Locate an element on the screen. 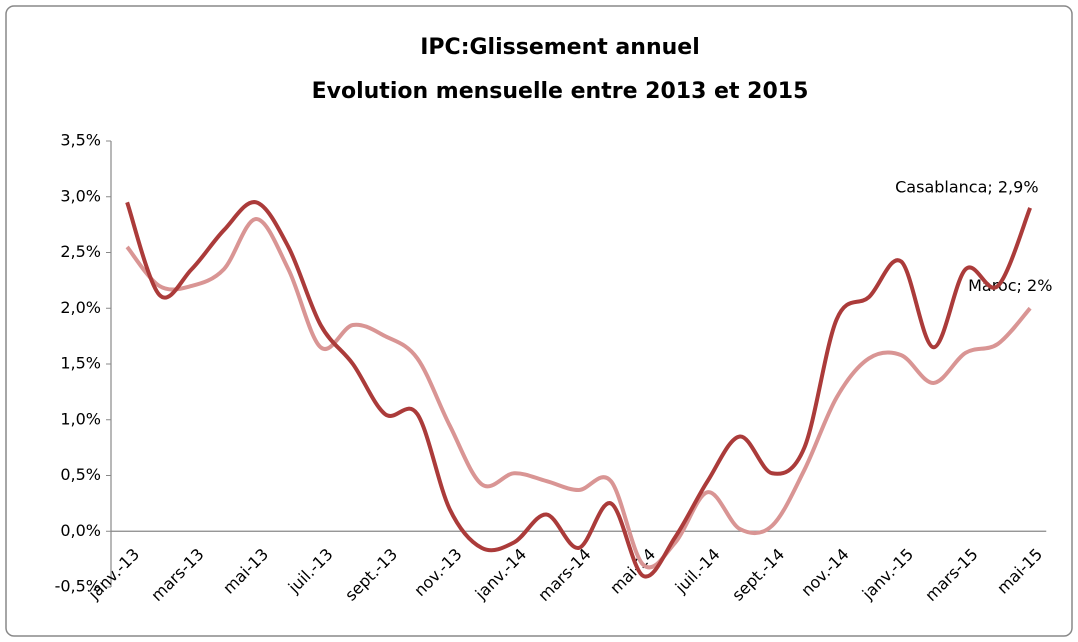 The height and width of the screenshot is (642, 1078). y-tick-label: 2,5% is located at coordinates (80, 251).